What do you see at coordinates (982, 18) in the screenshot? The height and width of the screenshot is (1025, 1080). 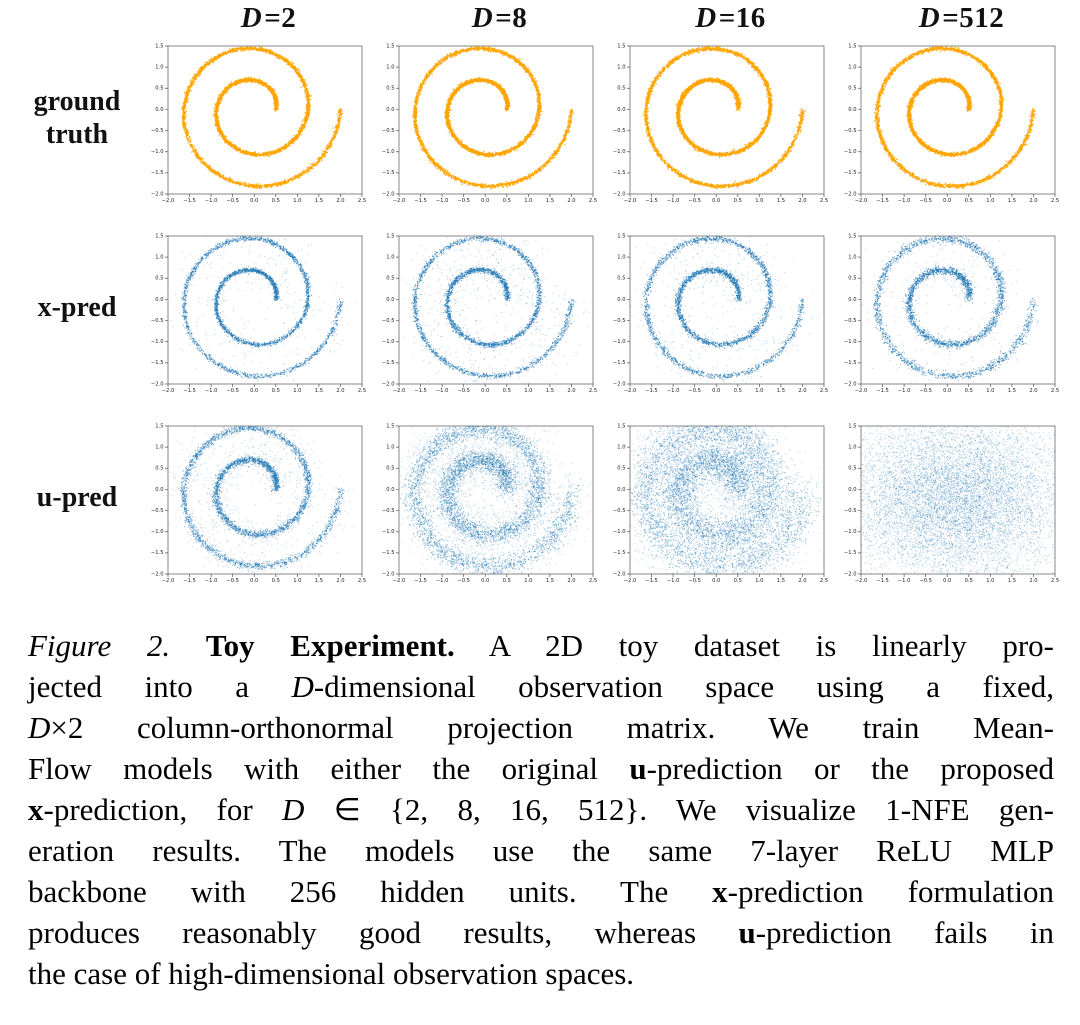 I see `col-value: 512` at bounding box center [982, 18].